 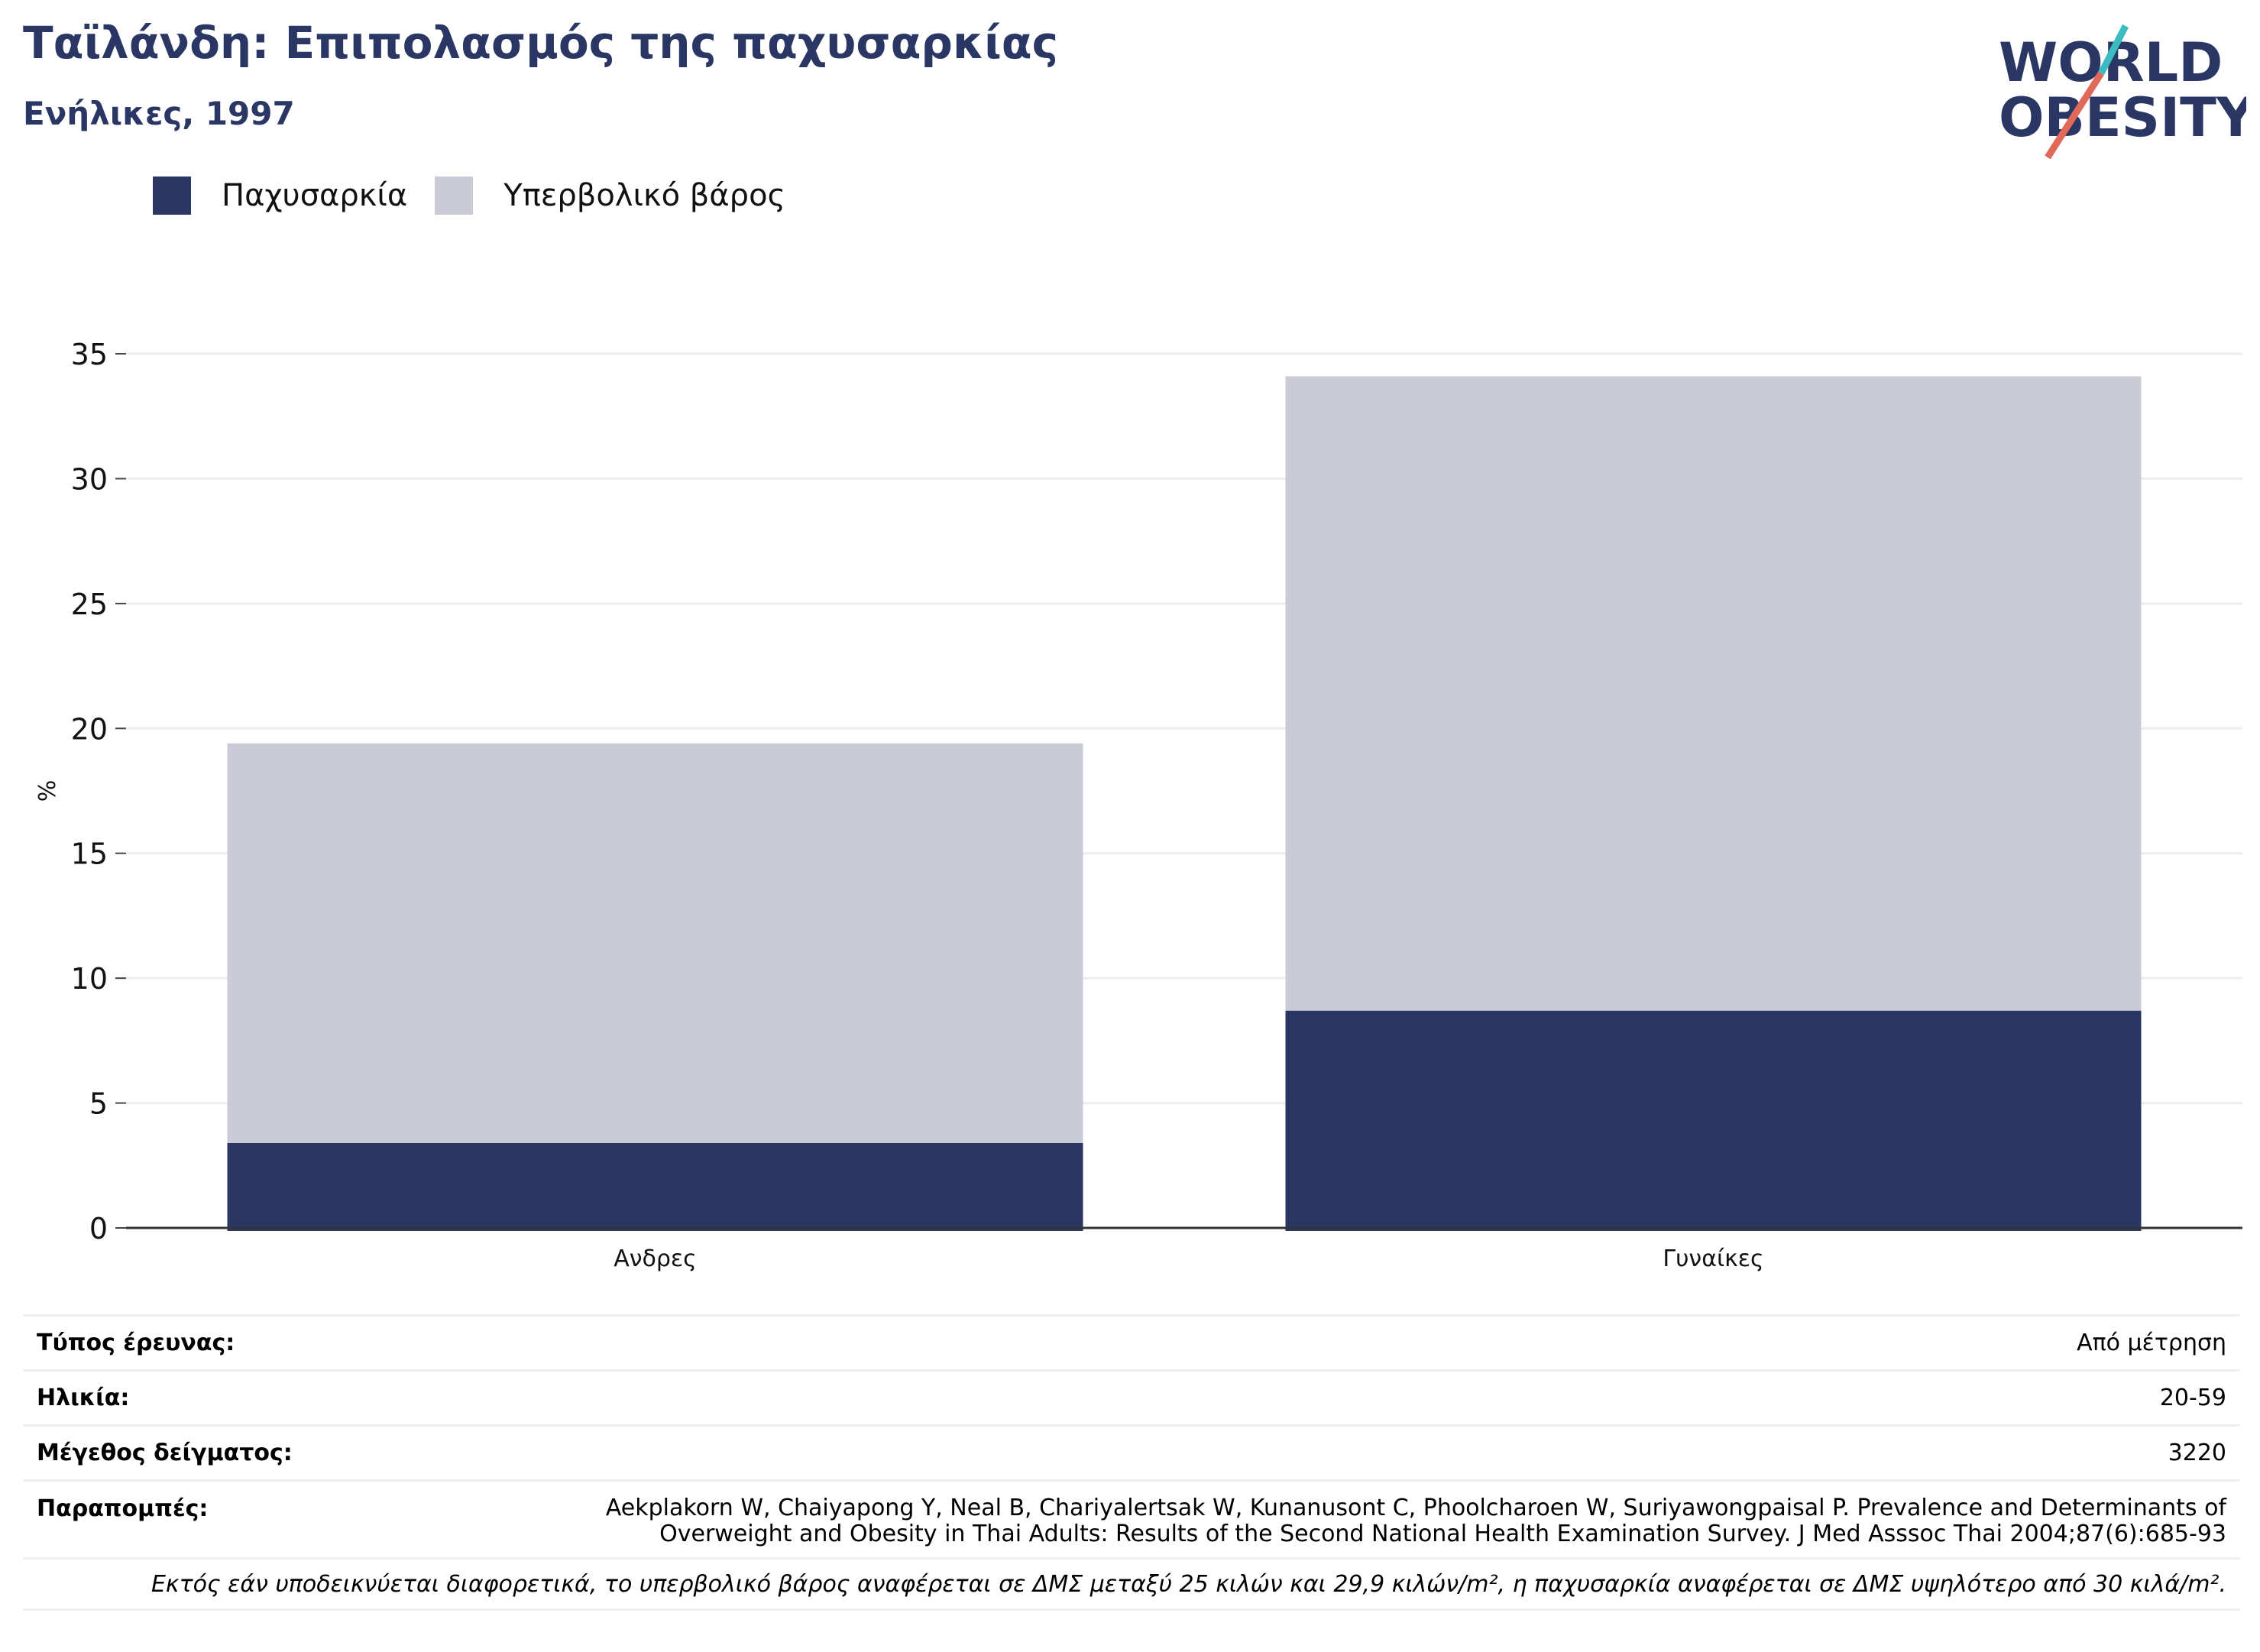 I want to click on logo-slash-teal, so click(x=2113, y=50).